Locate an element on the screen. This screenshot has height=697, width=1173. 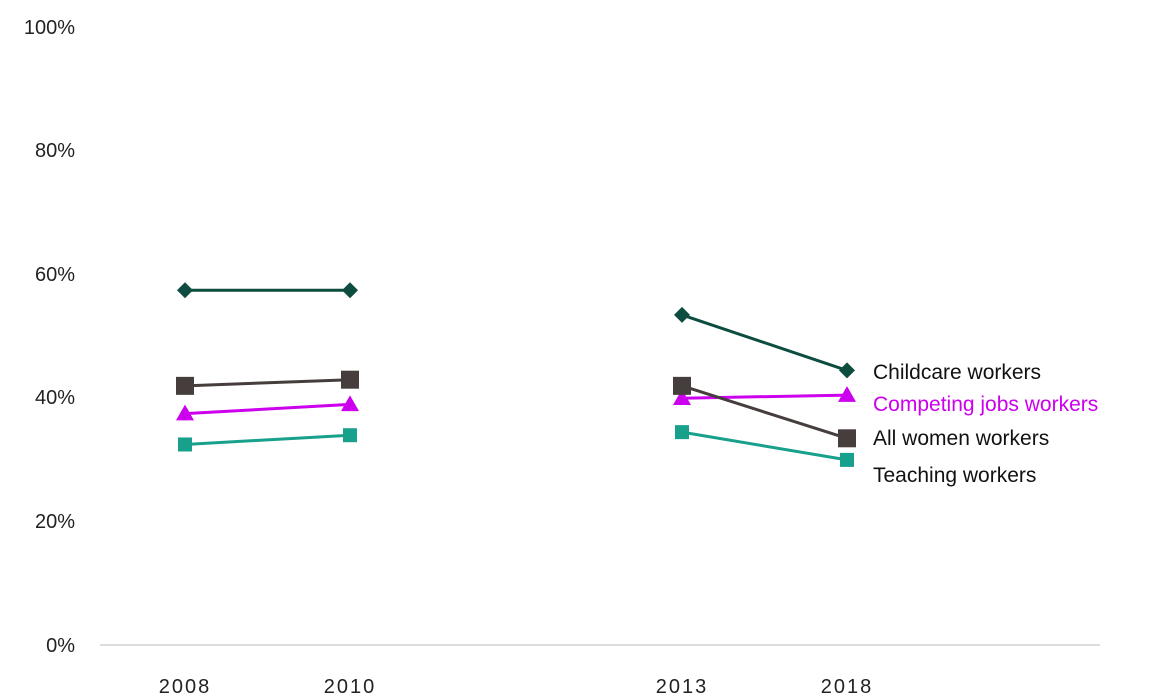
x-tick-label: 2013 is located at coordinates (682, 686).